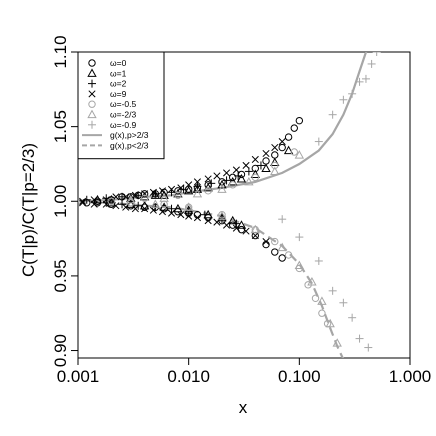  I want to click on legend-label: ω=0, so click(118, 63).